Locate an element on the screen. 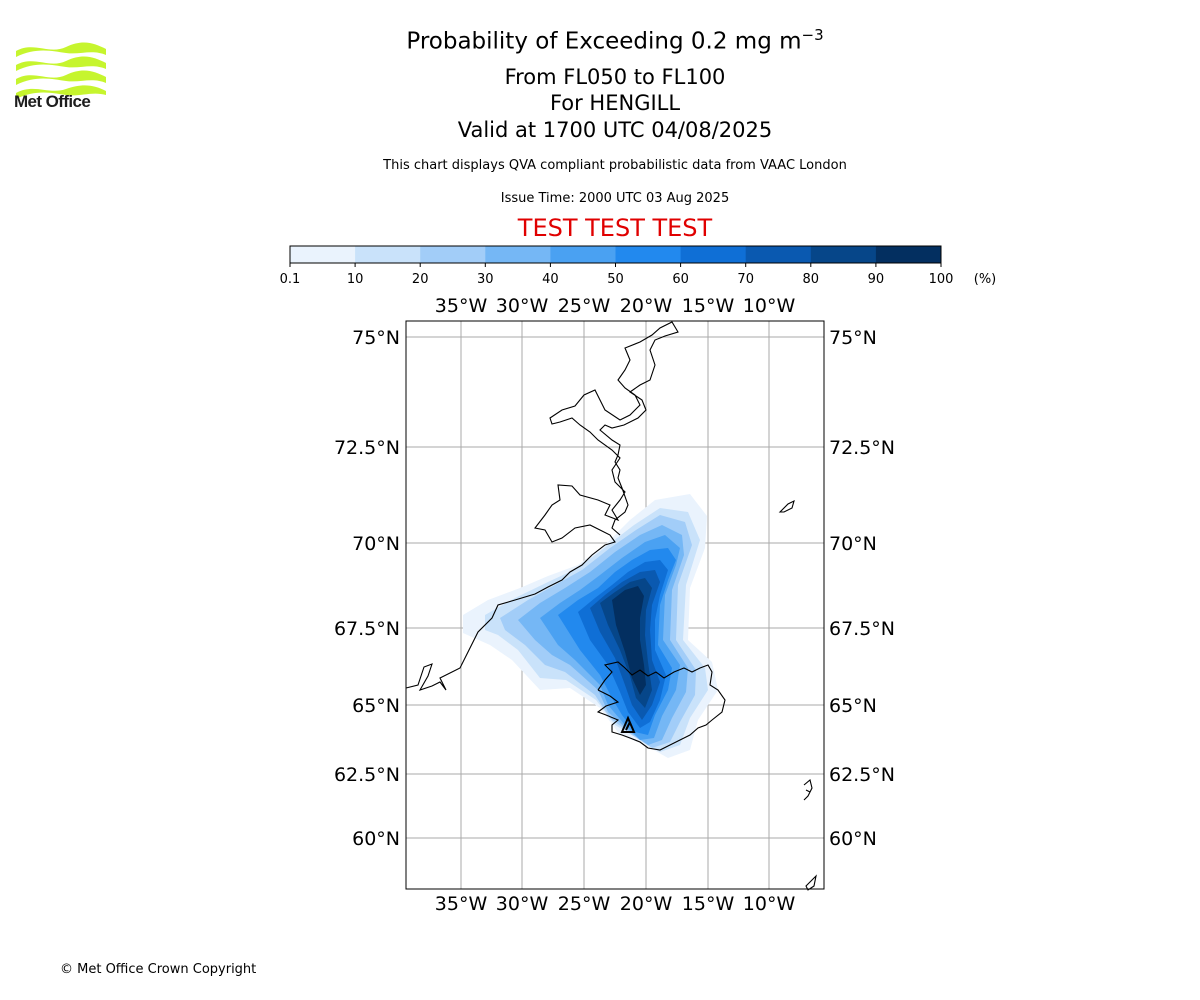  test-banner: TEST TEST TEST is located at coordinates (615, 228).